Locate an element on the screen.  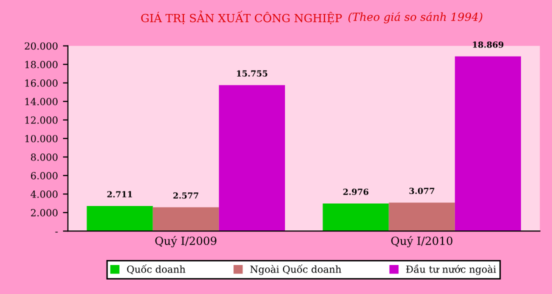
x-tick-label: Quý I/2009 is located at coordinates (185, 242).